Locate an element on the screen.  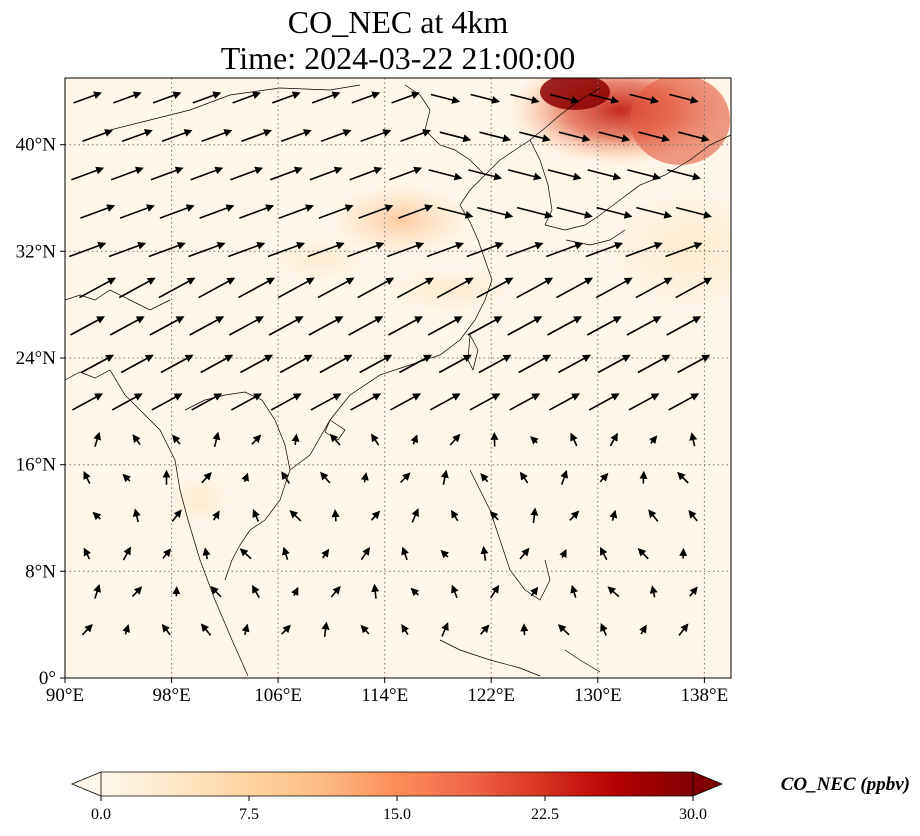
map-time-subtitle: Time: 2024-03-22 21:00:00 is located at coordinates (398, 58).